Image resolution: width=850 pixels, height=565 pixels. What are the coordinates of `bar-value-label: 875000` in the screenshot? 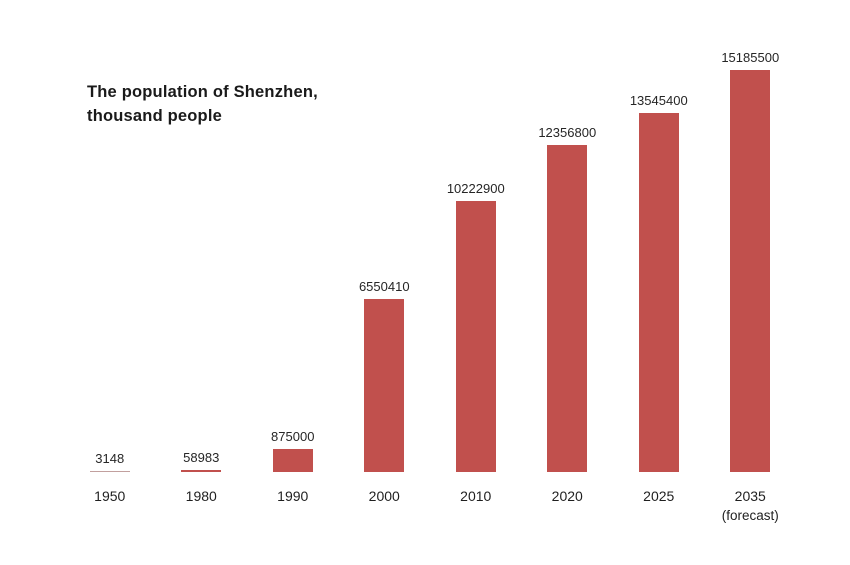 It's located at (293, 436).